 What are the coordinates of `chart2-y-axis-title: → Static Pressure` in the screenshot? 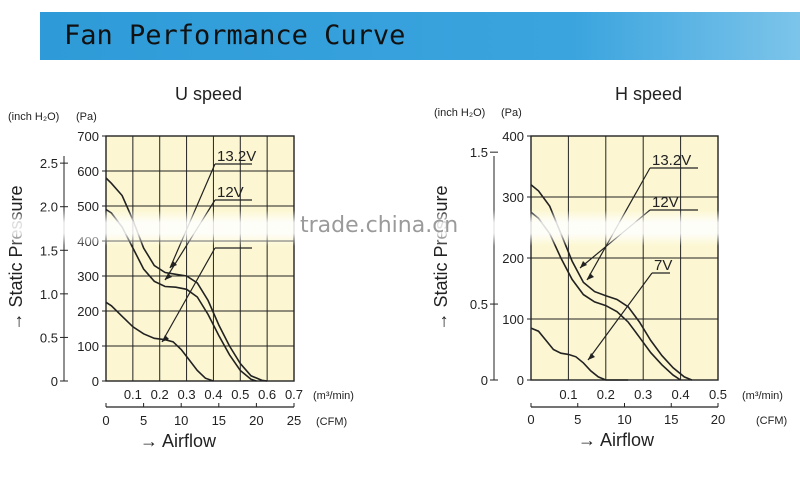 It's located at (441, 257).